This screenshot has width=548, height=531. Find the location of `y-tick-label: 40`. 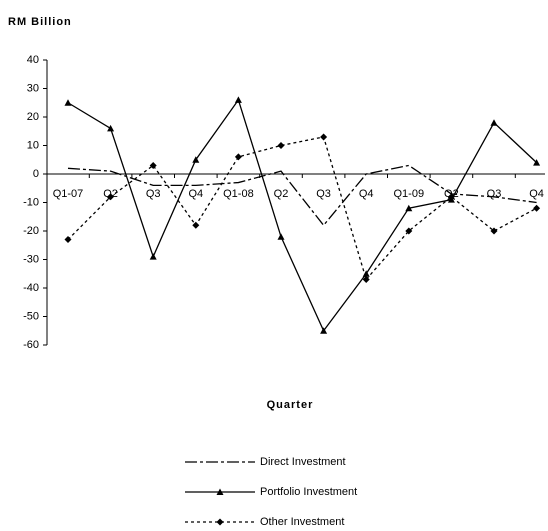

y-tick-label: 40 is located at coordinates (33, 60).